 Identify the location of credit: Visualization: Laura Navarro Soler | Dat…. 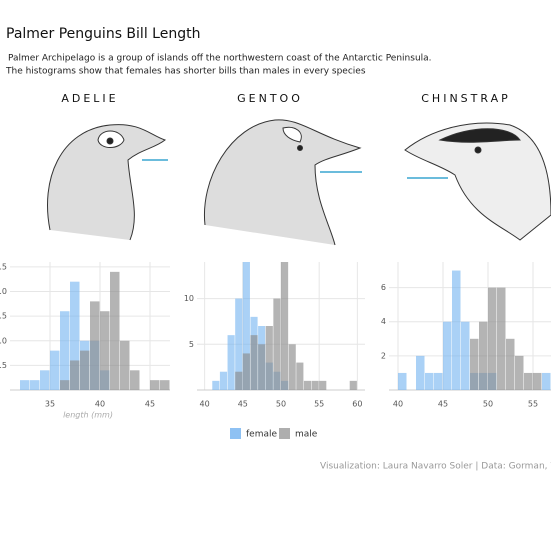
(435, 467).